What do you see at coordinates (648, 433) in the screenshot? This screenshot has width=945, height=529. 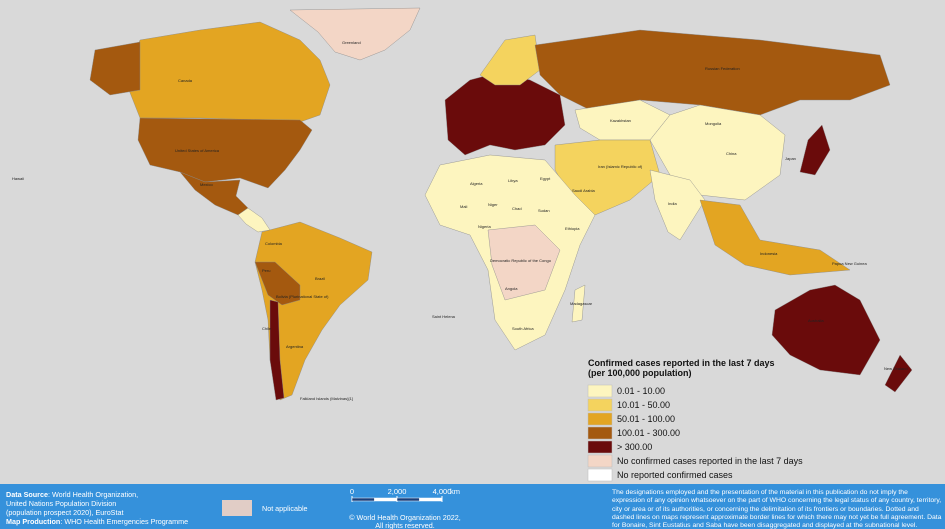 I see `legend-label: 100.01 - 300.00` at bounding box center [648, 433].